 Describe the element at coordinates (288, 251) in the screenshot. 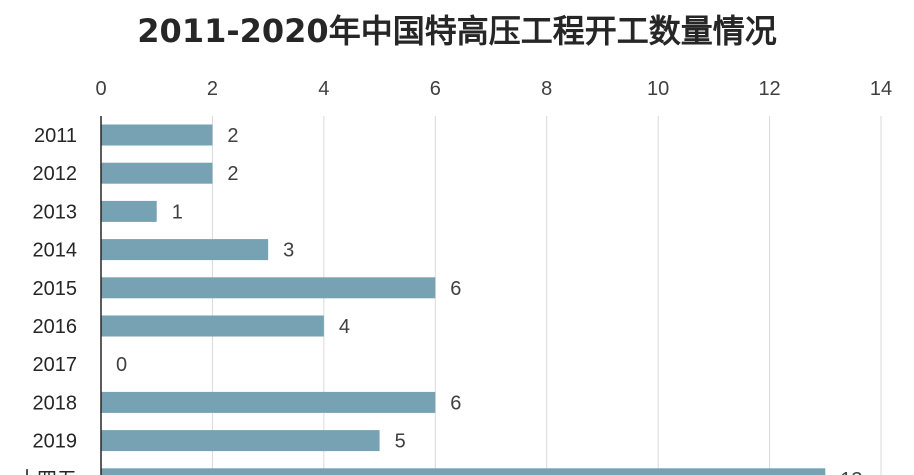

I see `data-label: 3` at that location.